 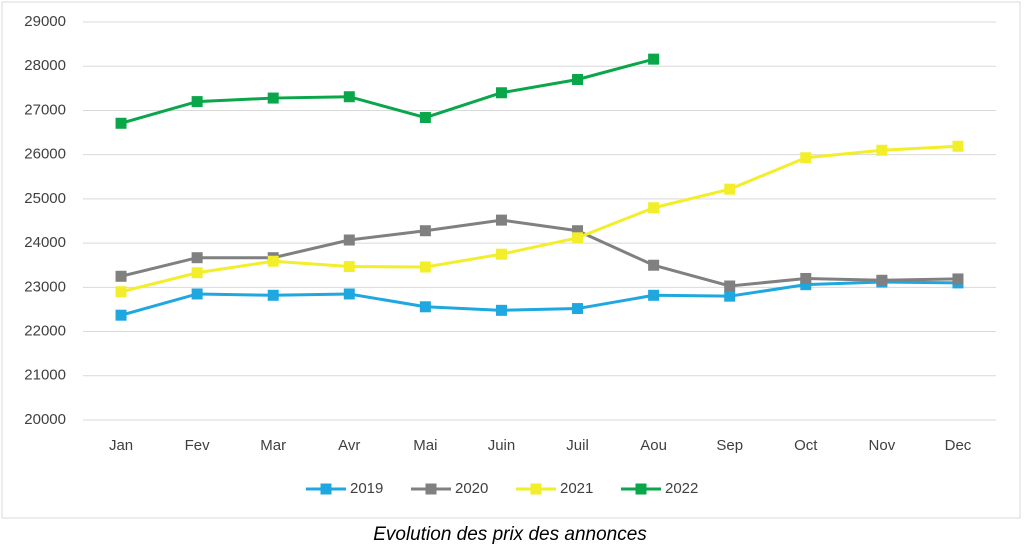 What do you see at coordinates (45, 198) in the screenshot?
I see `y-tick-label: 25000` at bounding box center [45, 198].